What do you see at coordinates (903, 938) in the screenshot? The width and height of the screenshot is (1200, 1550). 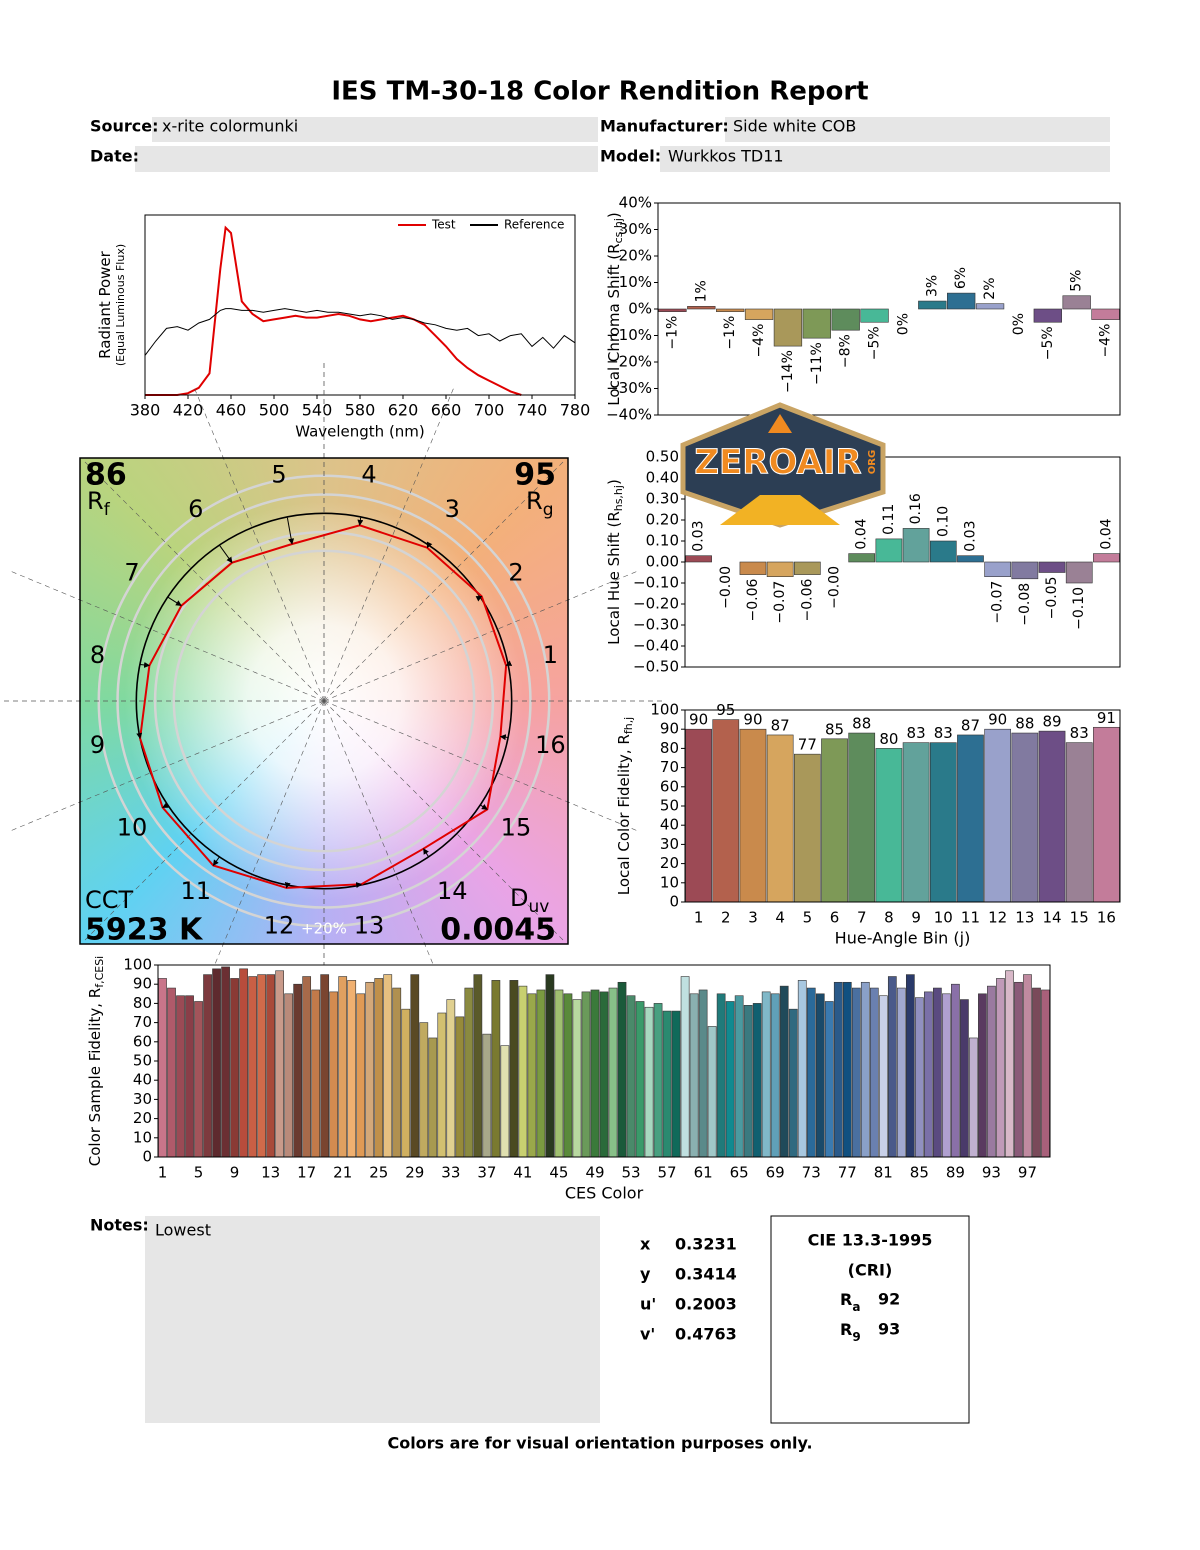 I see `x-axis-label: Hue-Angle Bin (j)` at bounding box center [903, 938].